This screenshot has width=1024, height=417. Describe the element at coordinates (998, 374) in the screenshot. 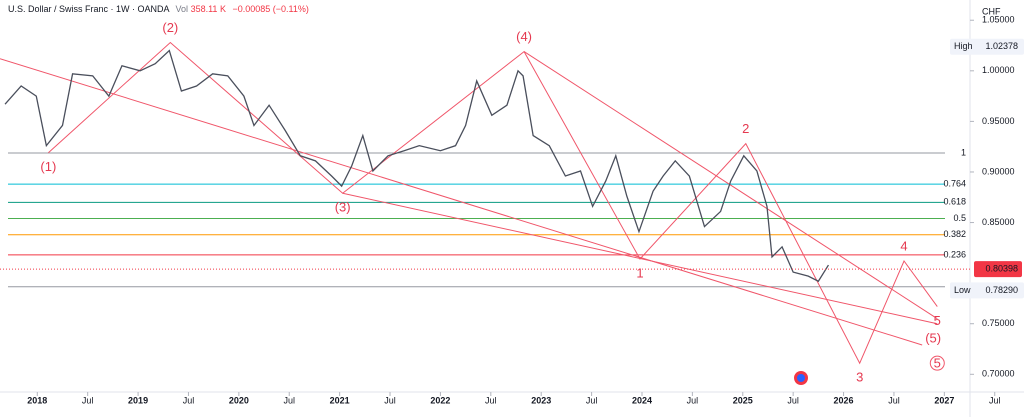

I see `y-tick-label: 0.70000` at that location.